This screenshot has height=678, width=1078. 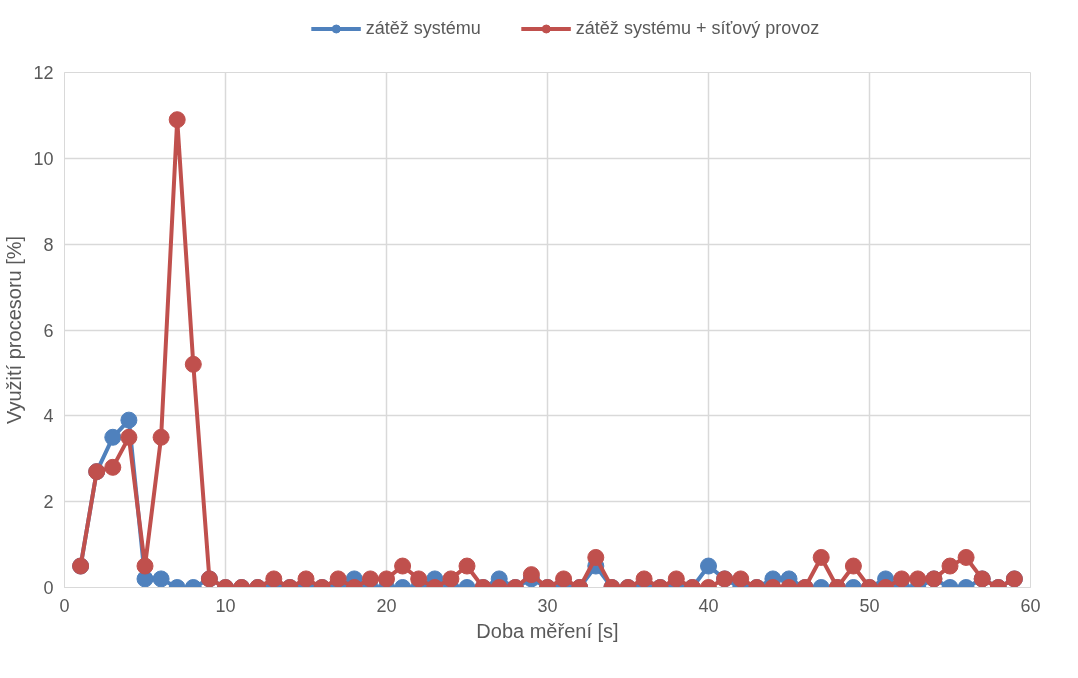 What do you see at coordinates (43, 158) in the screenshot?
I see `y-tick-label: 10` at bounding box center [43, 158].